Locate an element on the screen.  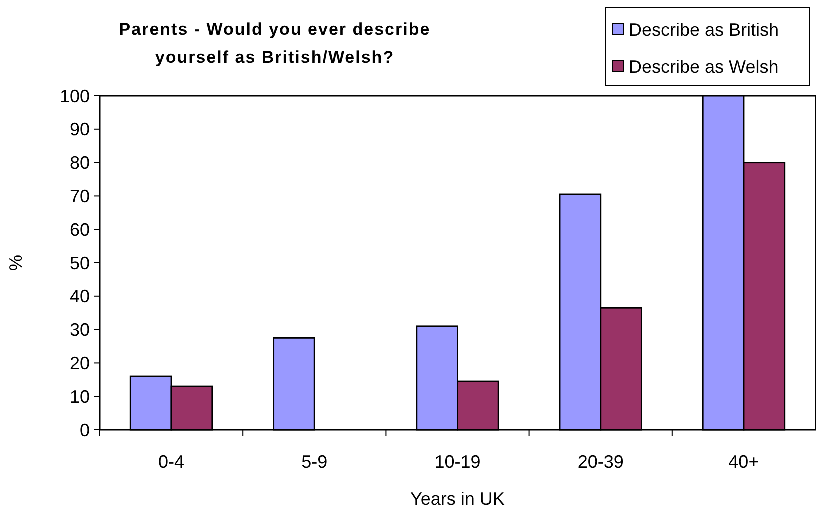
x-tick-label: 0-4 is located at coordinates (171, 462).